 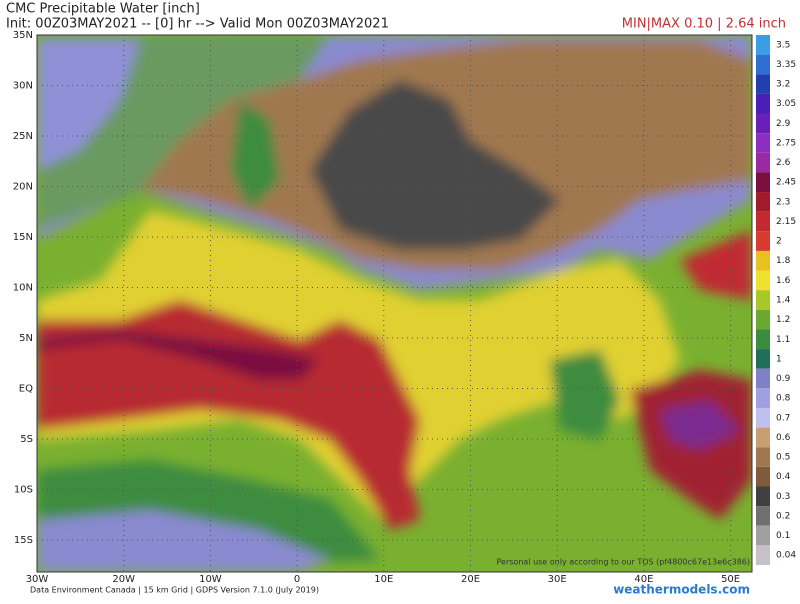 I want to click on colorbar-label: 1.8, so click(x=783, y=261).